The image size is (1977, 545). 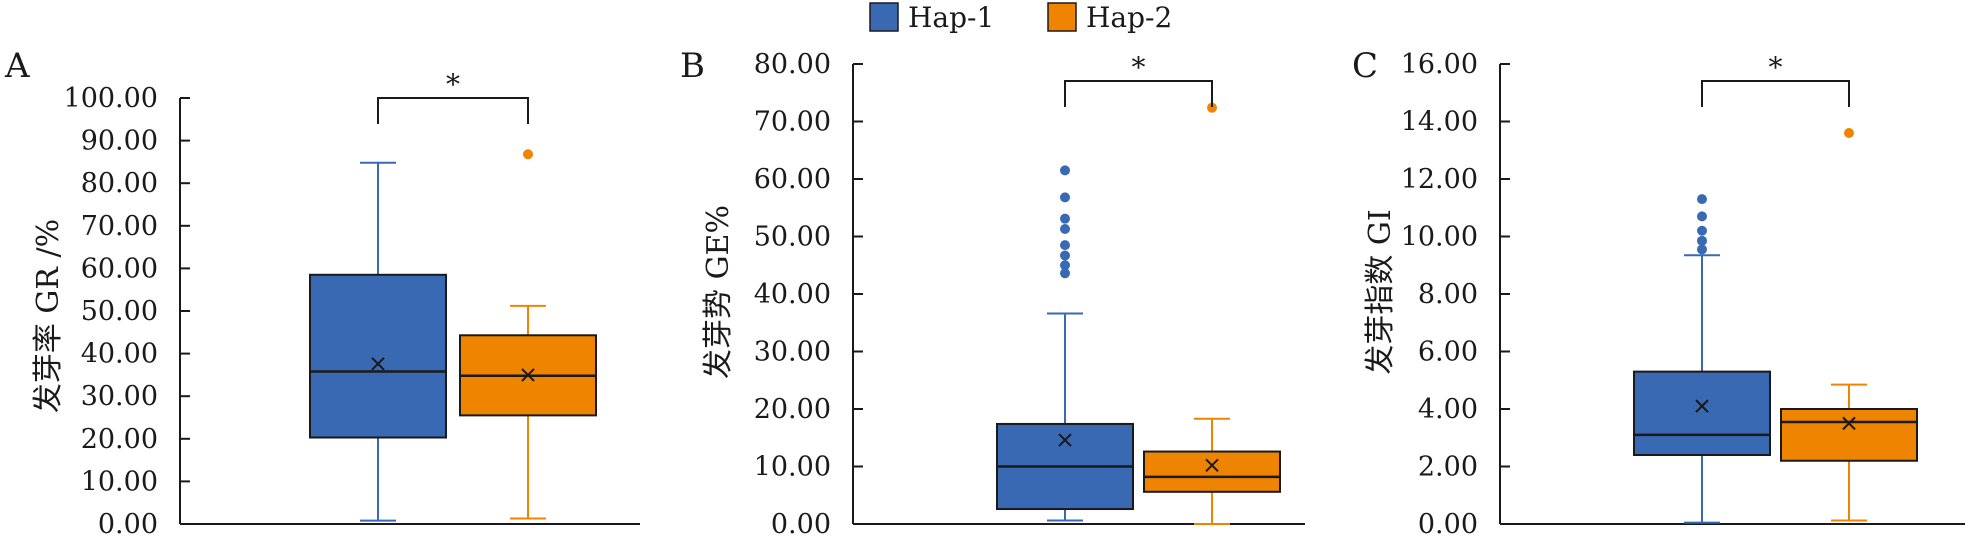 What do you see at coordinates (1439, 64) in the screenshot?
I see `y-tick-label: 16.00` at bounding box center [1439, 64].